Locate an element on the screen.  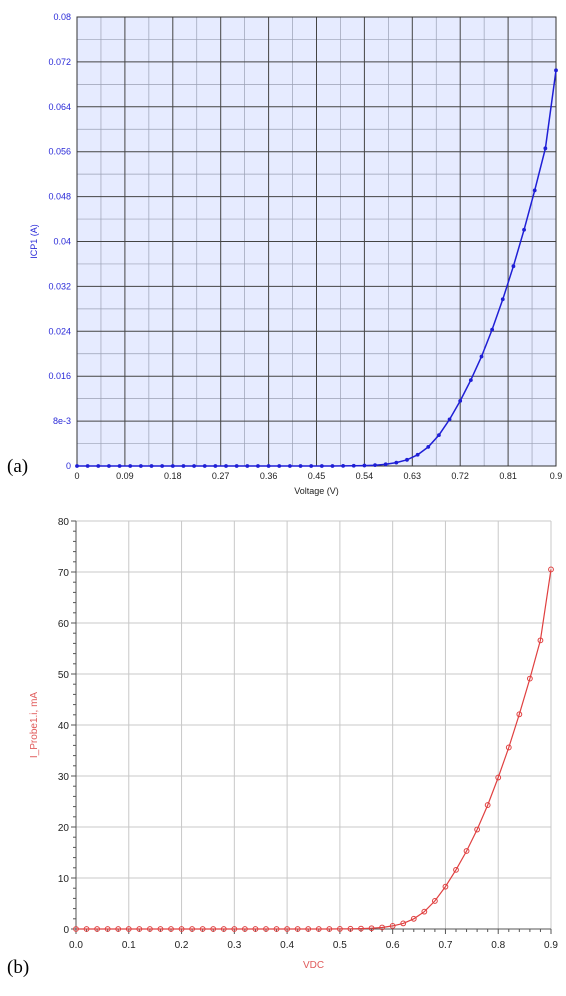
x-tick-labels-b: 0.0 0.1 0.2 0.3 0.4 0.5 0.6 0.7 0.8 0.9 is located at coordinates (313, 945).